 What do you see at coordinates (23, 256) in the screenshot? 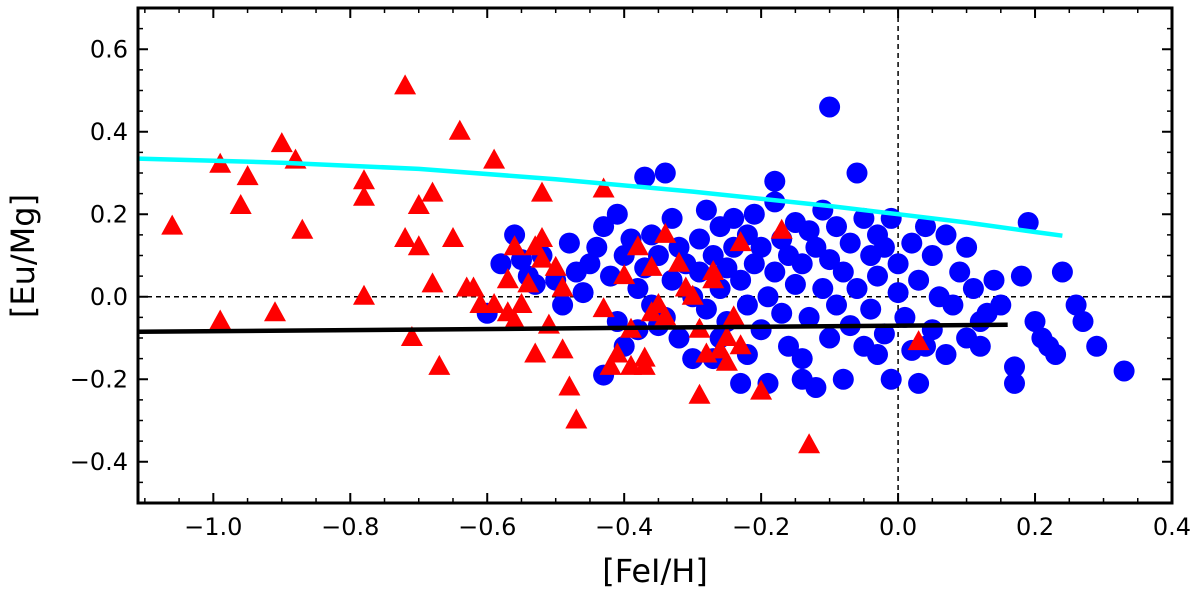
I see `y-axis-label: [Eu/Mg]` at bounding box center [23, 256].